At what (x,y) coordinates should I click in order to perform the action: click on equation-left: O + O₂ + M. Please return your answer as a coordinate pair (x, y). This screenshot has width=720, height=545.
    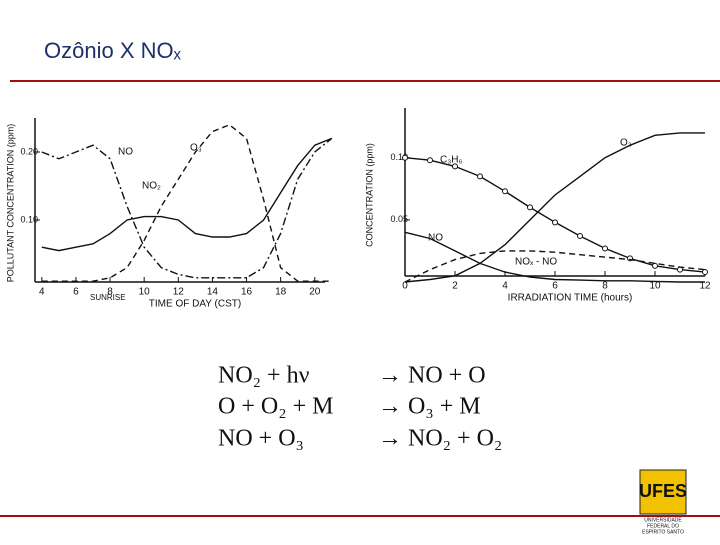
    Looking at the image, I should click on (275, 407).